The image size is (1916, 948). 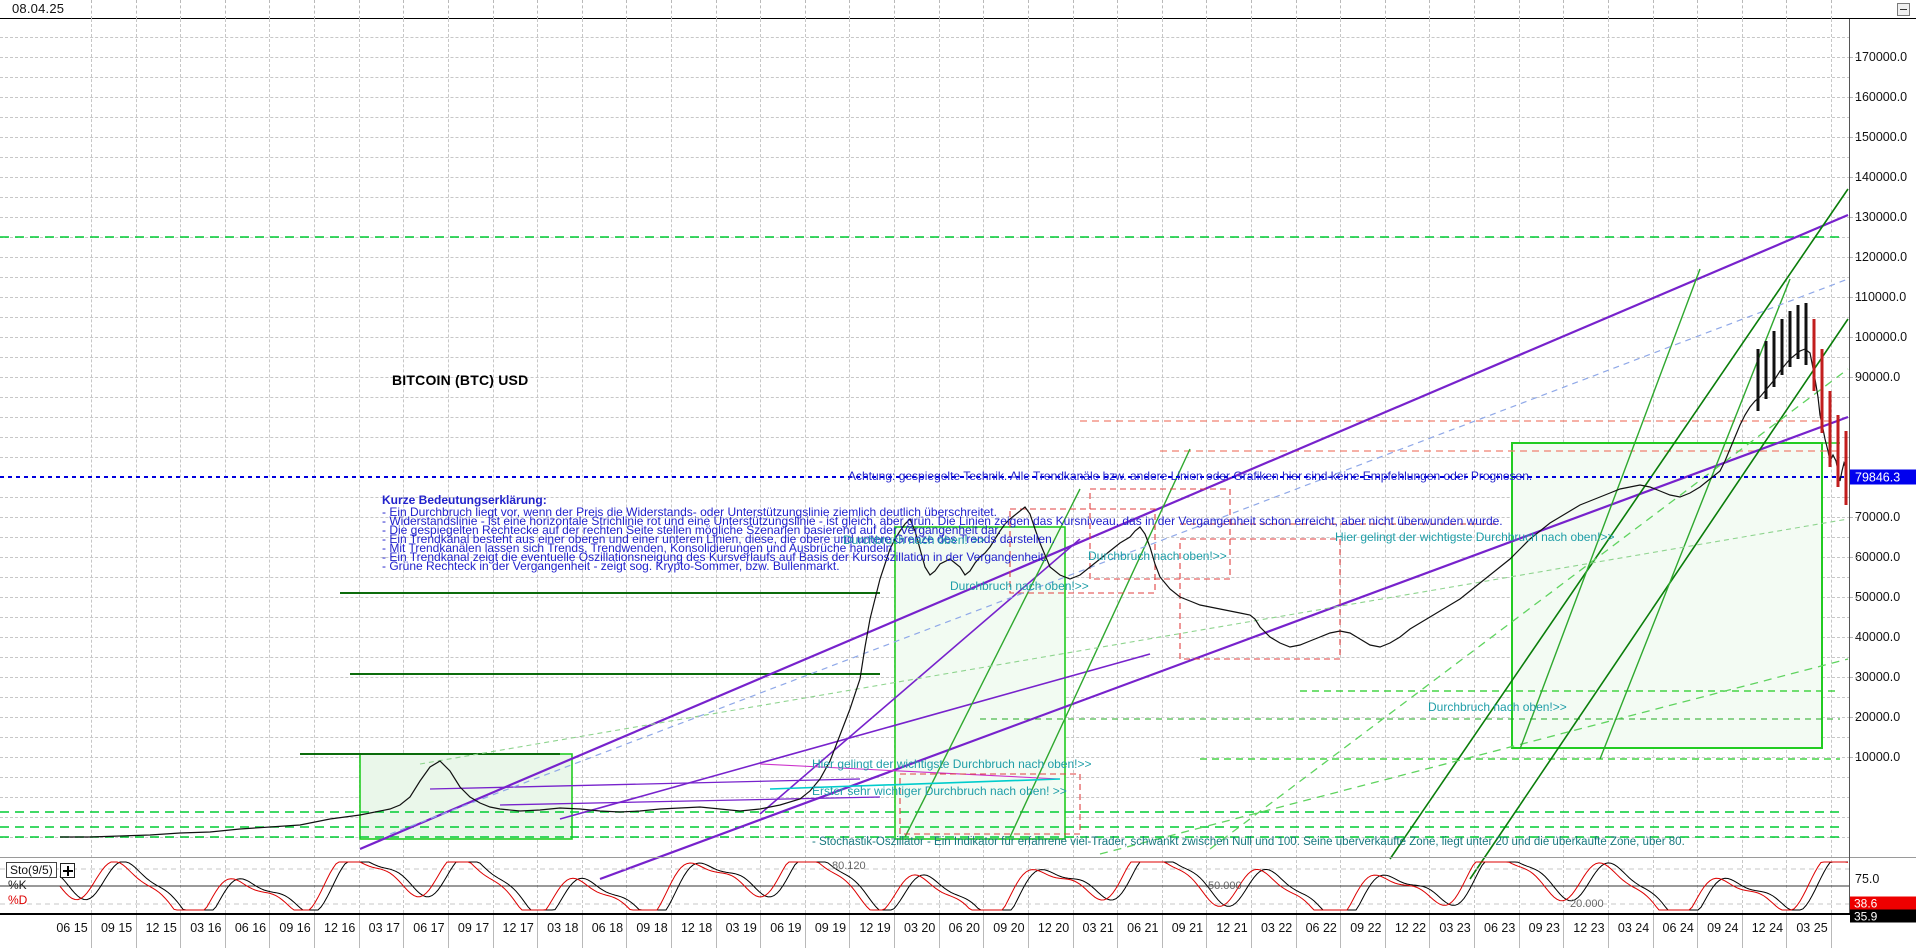 I want to click on indicator-tag: Sto(9/5), so click(x=40, y=870).